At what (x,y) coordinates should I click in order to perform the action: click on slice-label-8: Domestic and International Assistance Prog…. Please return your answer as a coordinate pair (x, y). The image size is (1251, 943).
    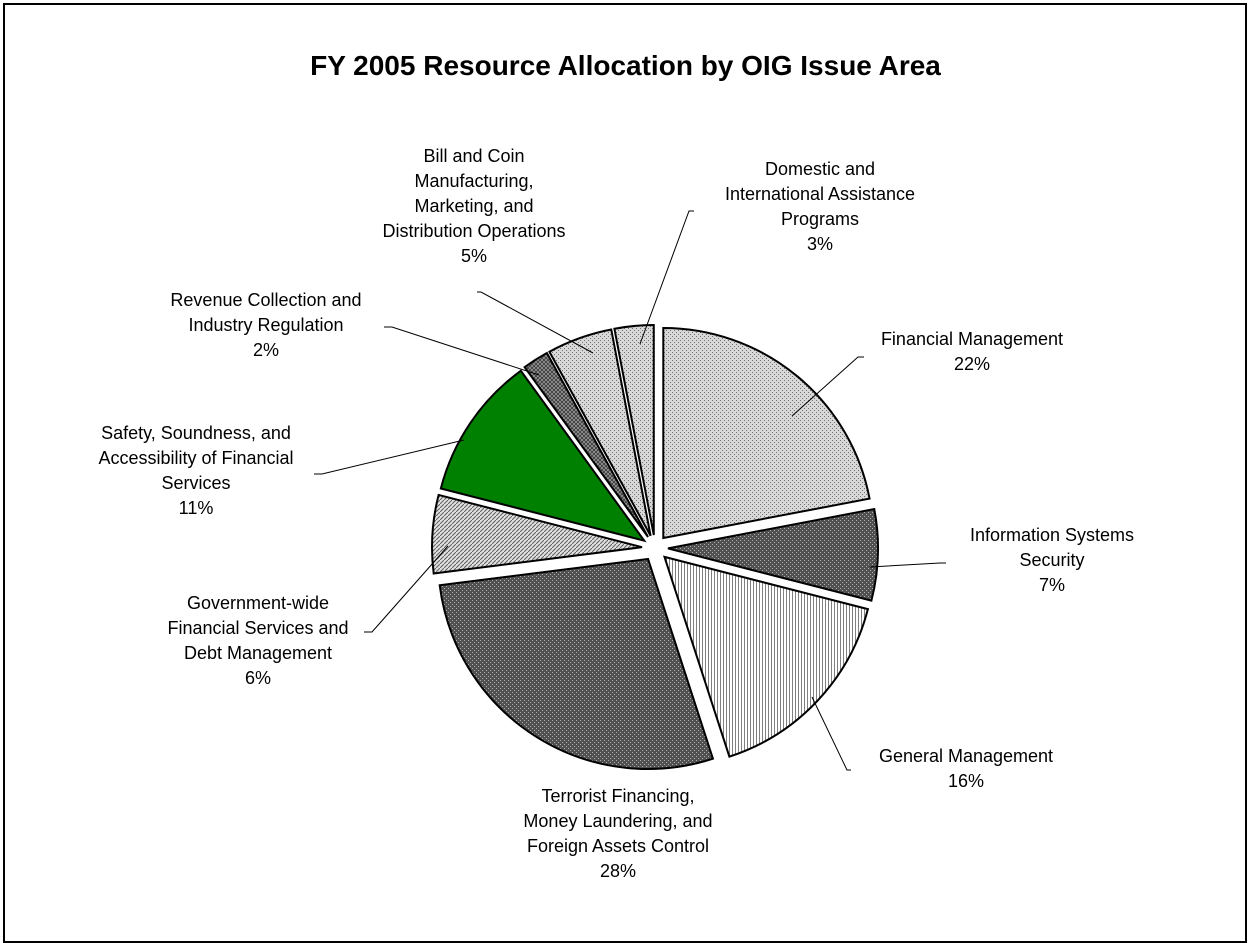
    Looking at the image, I should click on (820, 206).